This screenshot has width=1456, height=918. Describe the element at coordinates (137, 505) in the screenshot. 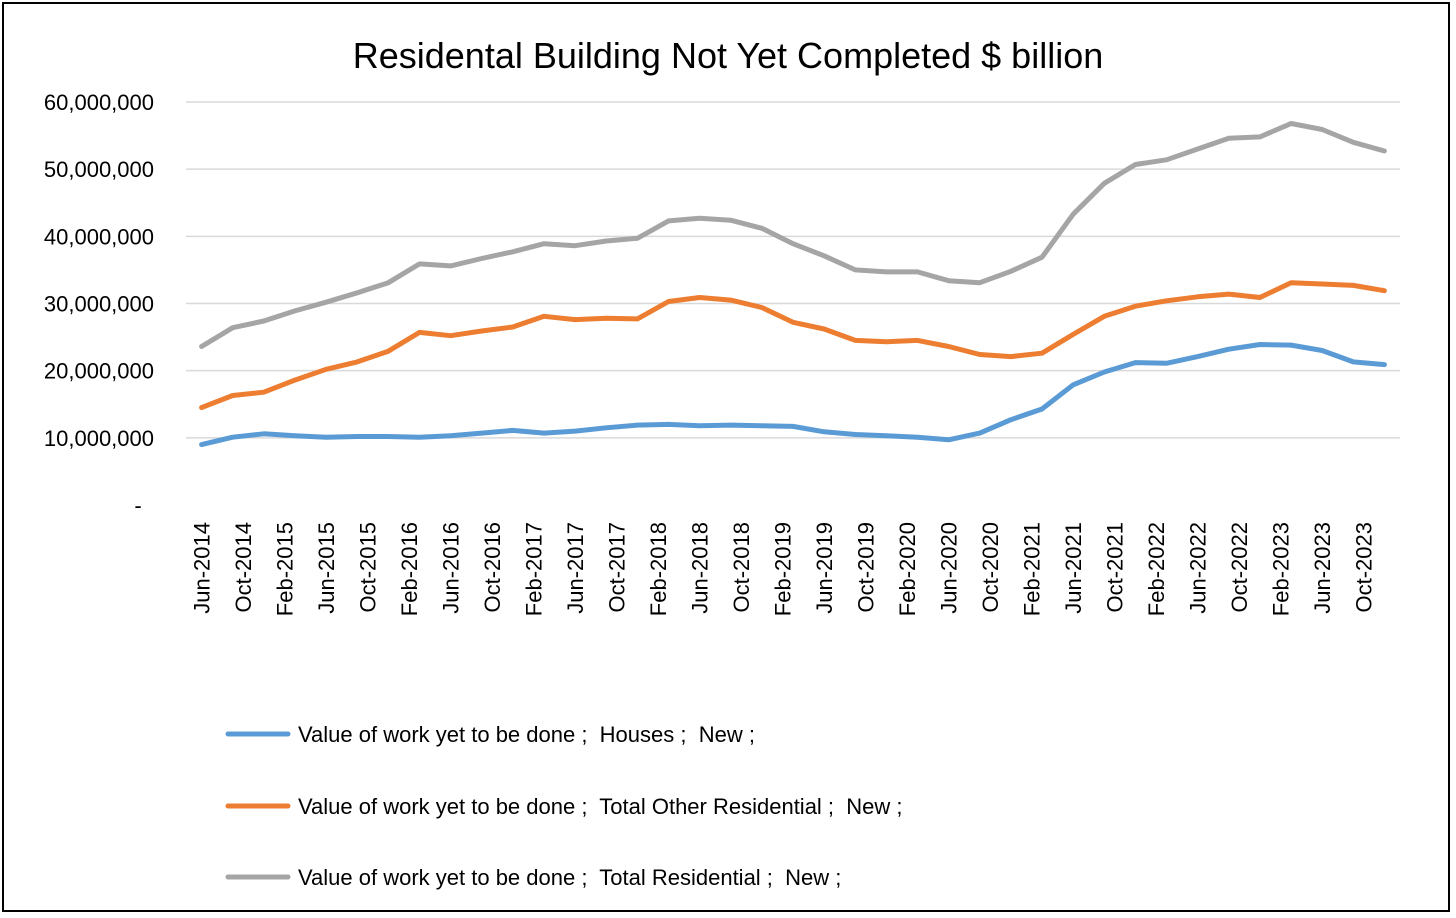

I see `y-tick-label: -` at that location.